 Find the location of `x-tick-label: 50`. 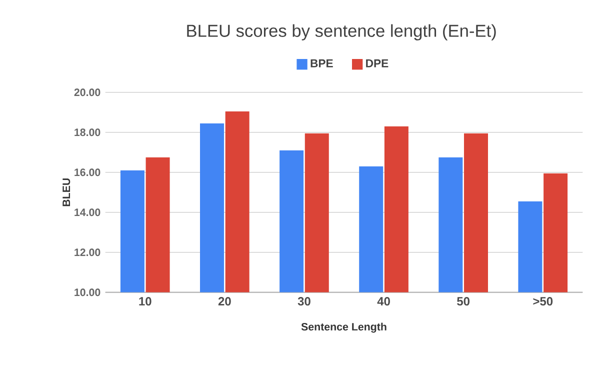

x-tick-label: 50 is located at coordinates (463, 301).